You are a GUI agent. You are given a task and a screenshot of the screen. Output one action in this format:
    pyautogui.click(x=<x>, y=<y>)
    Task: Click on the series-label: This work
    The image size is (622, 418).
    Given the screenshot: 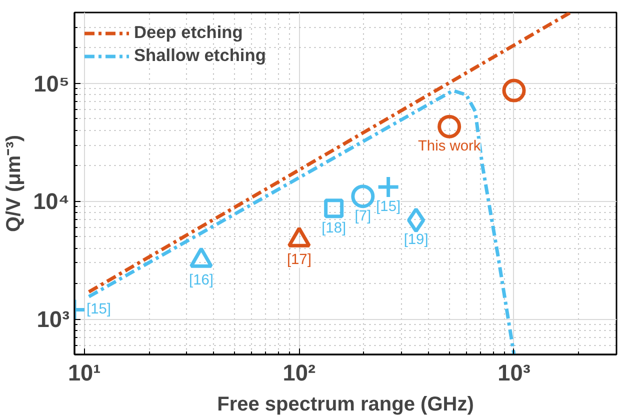 What is the action you would take?
    pyautogui.click(x=450, y=146)
    